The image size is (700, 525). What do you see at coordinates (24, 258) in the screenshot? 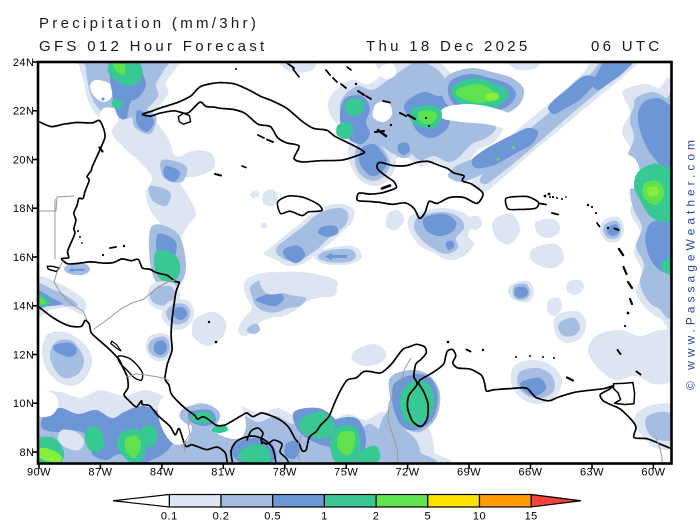
I see `svg-text: 16N` at bounding box center [24, 258].